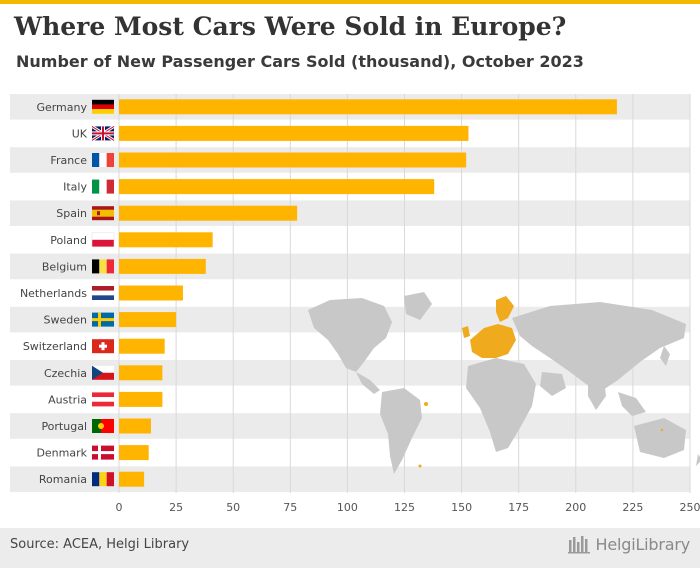  Describe the element at coordinates (141, 373) in the screenshot. I see `bar-czechia` at that location.